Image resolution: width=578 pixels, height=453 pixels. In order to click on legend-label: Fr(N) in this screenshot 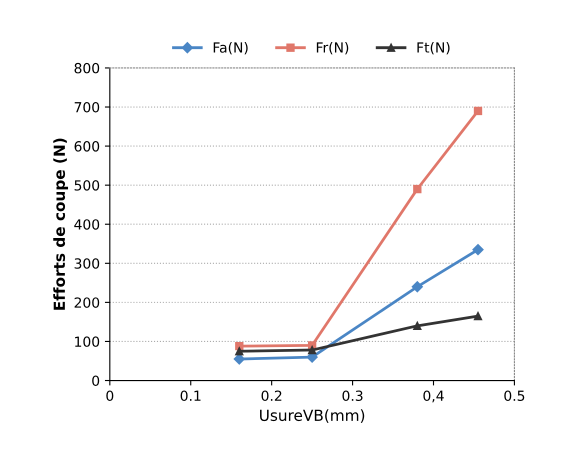, I will do `click(332, 48)`.